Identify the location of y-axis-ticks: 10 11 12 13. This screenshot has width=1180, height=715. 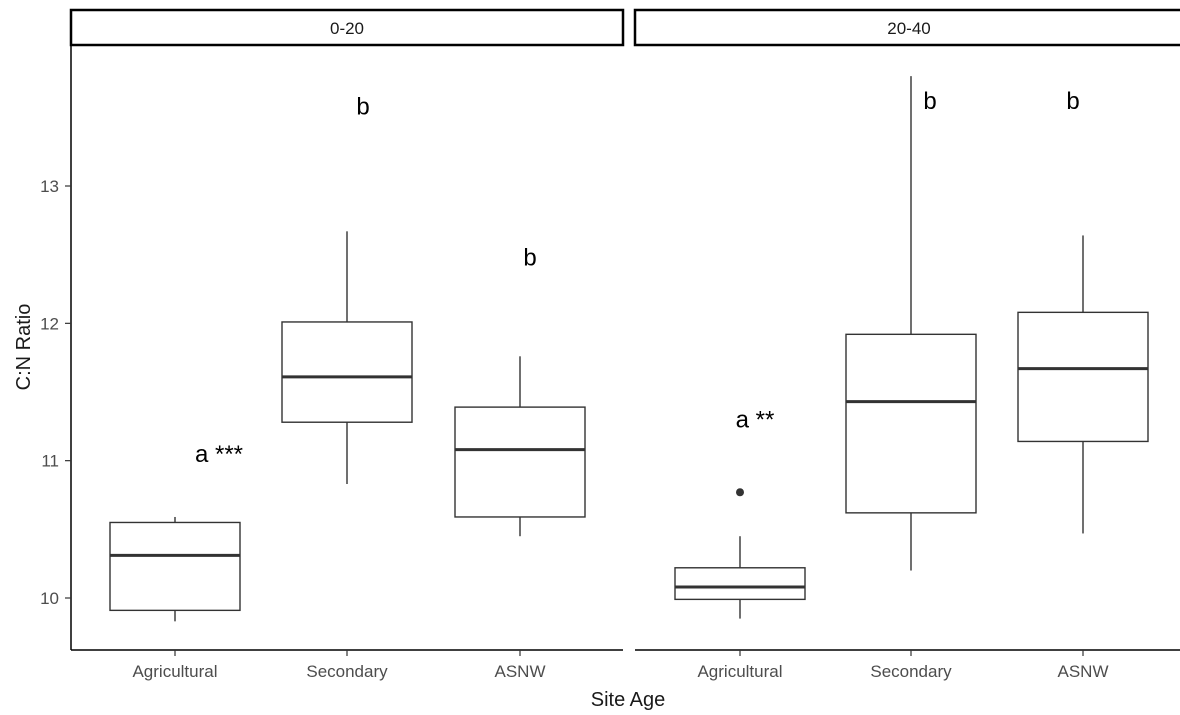
(55, 392).